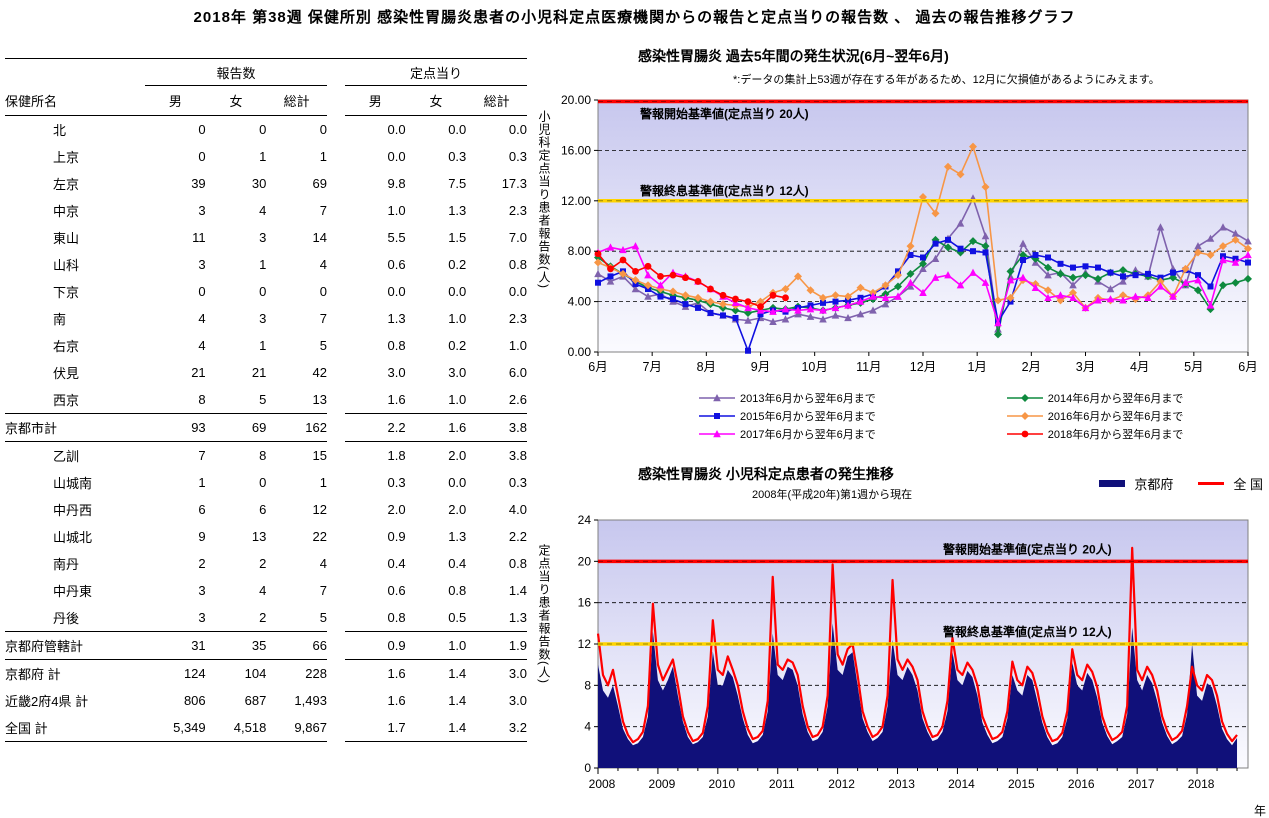  Describe the element at coordinates (1259, 811) in the screenshot. I see `x-axis-unit-label: 年` at that location.